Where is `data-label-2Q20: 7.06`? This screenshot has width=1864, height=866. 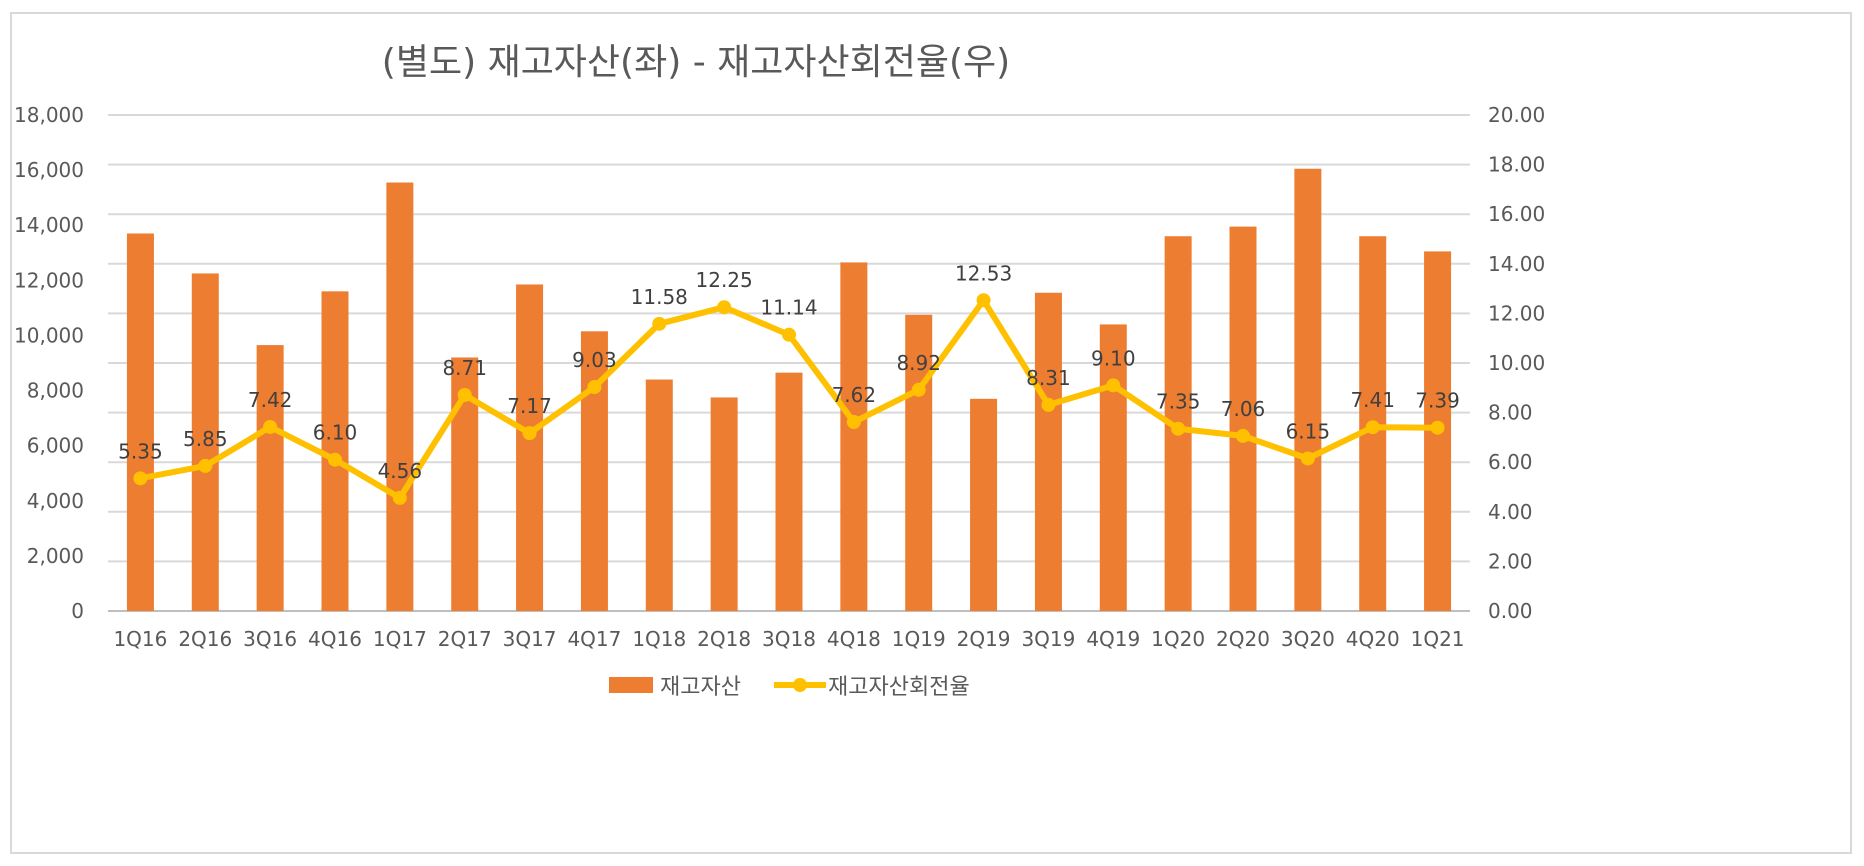
data-label-2Q20: 7.06 is located at coordinates (1243, 409).